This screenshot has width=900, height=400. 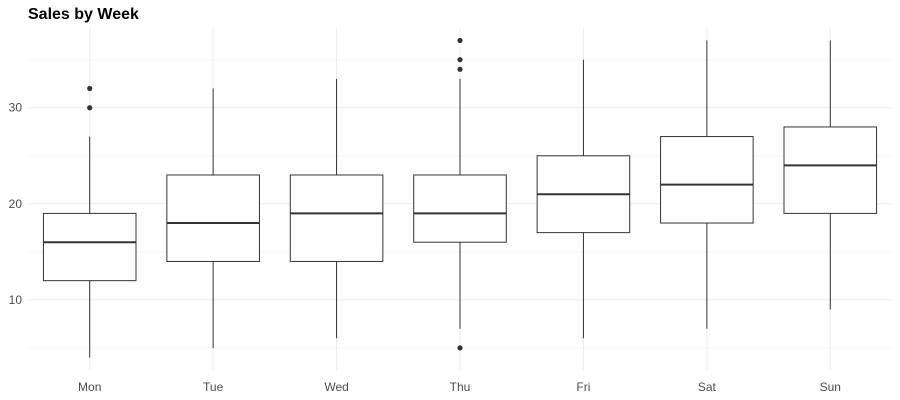 I want to click on box-mon, so click(x=89, y=221).